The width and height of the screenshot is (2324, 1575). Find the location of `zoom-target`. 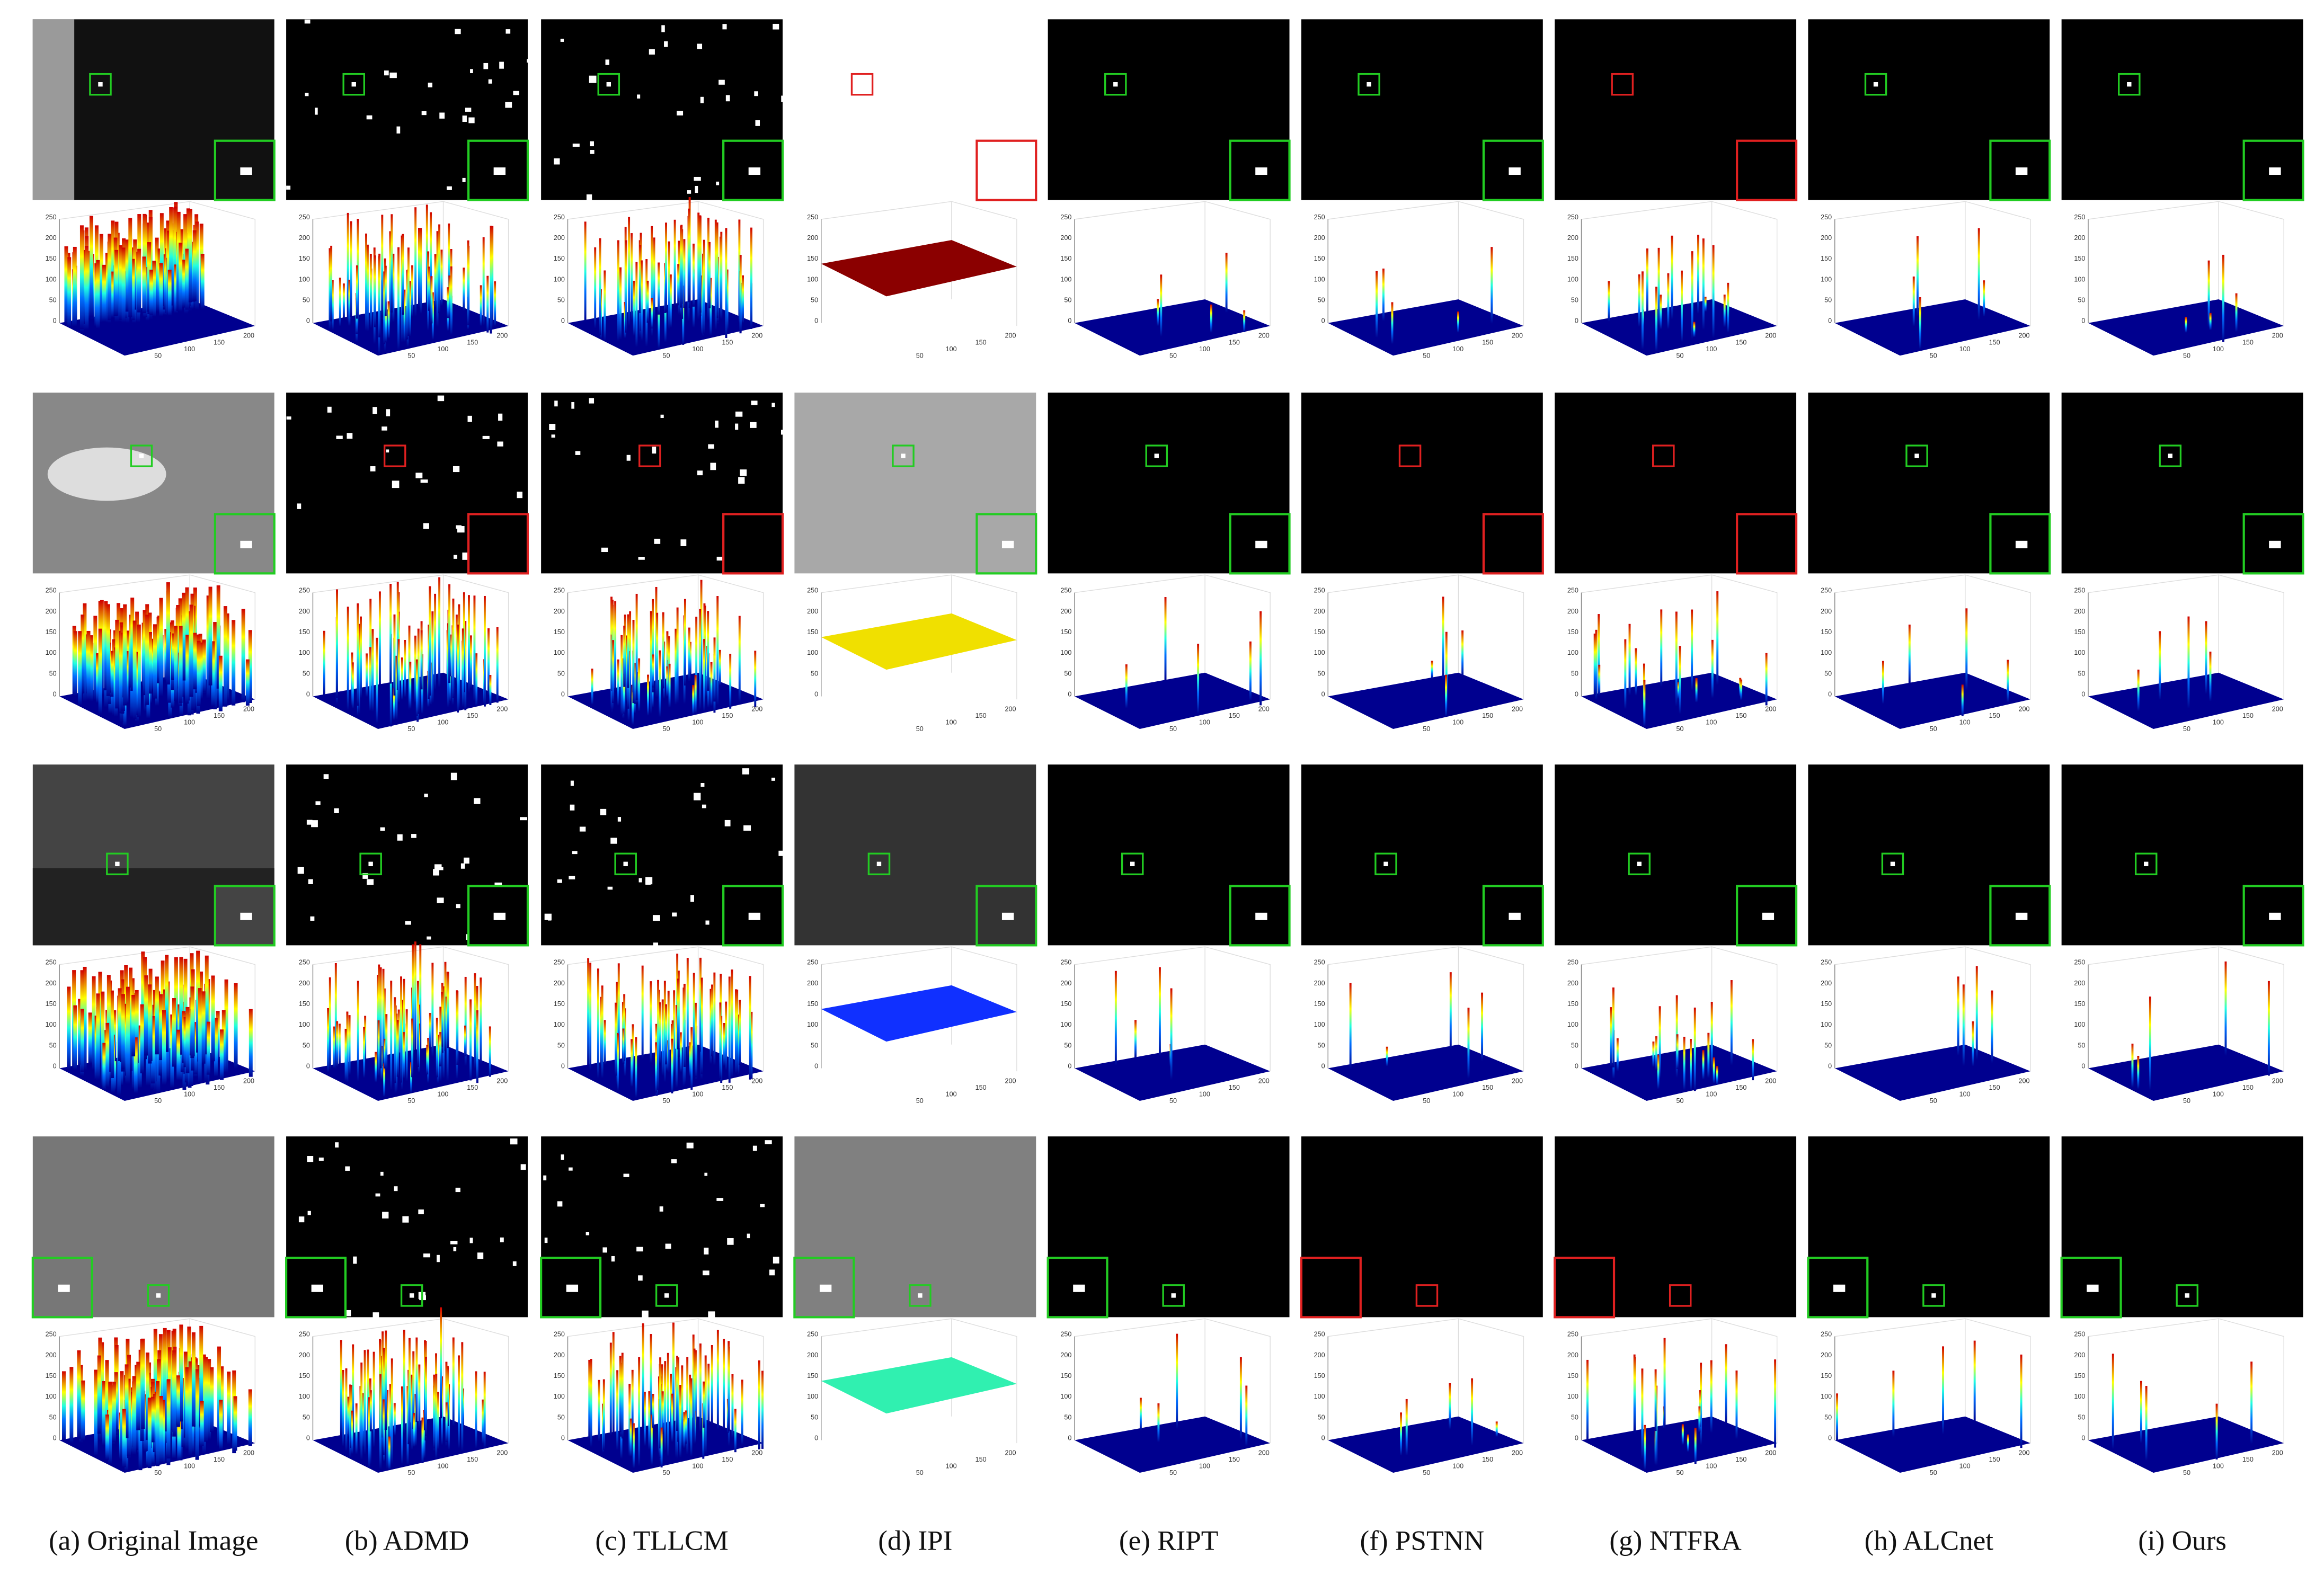

zoom-target is located at coordinates (1007, 544).